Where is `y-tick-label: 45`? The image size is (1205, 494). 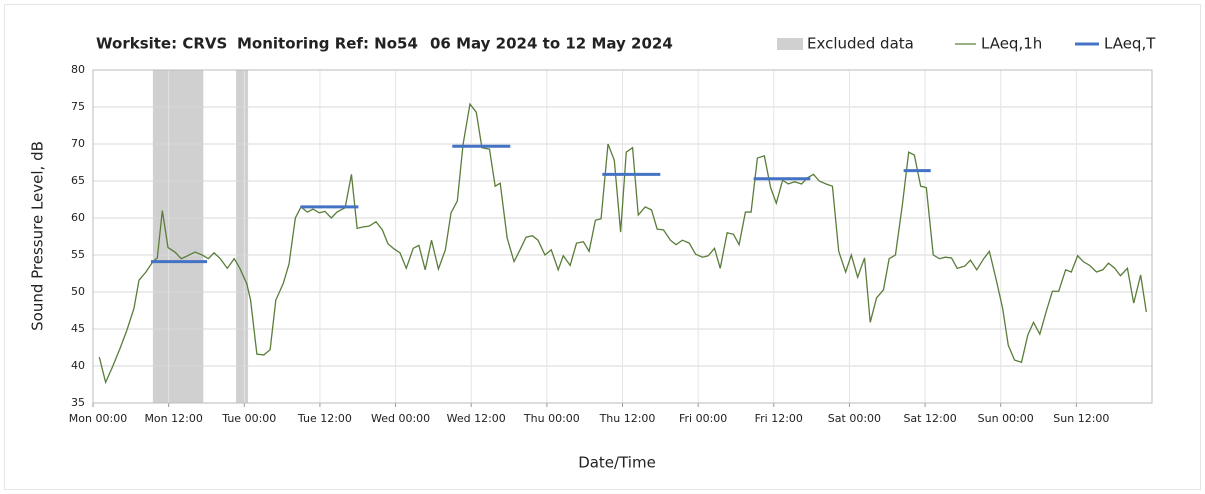 y-tick-label: 45 is located at coordinates (78, 328).